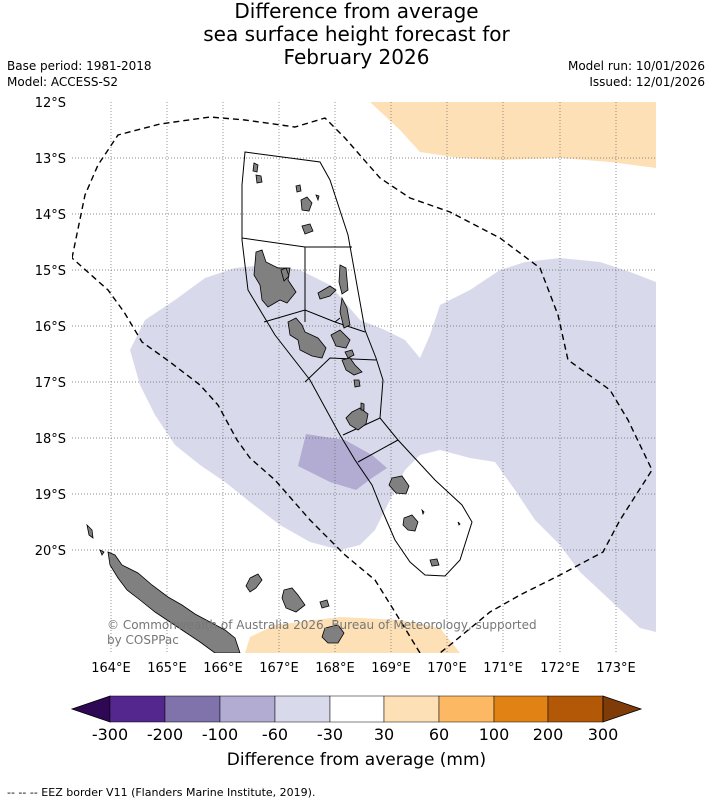 This screenshot has width=713, height=804. I want to click on lat-label: 13°S, so click(50, 159).